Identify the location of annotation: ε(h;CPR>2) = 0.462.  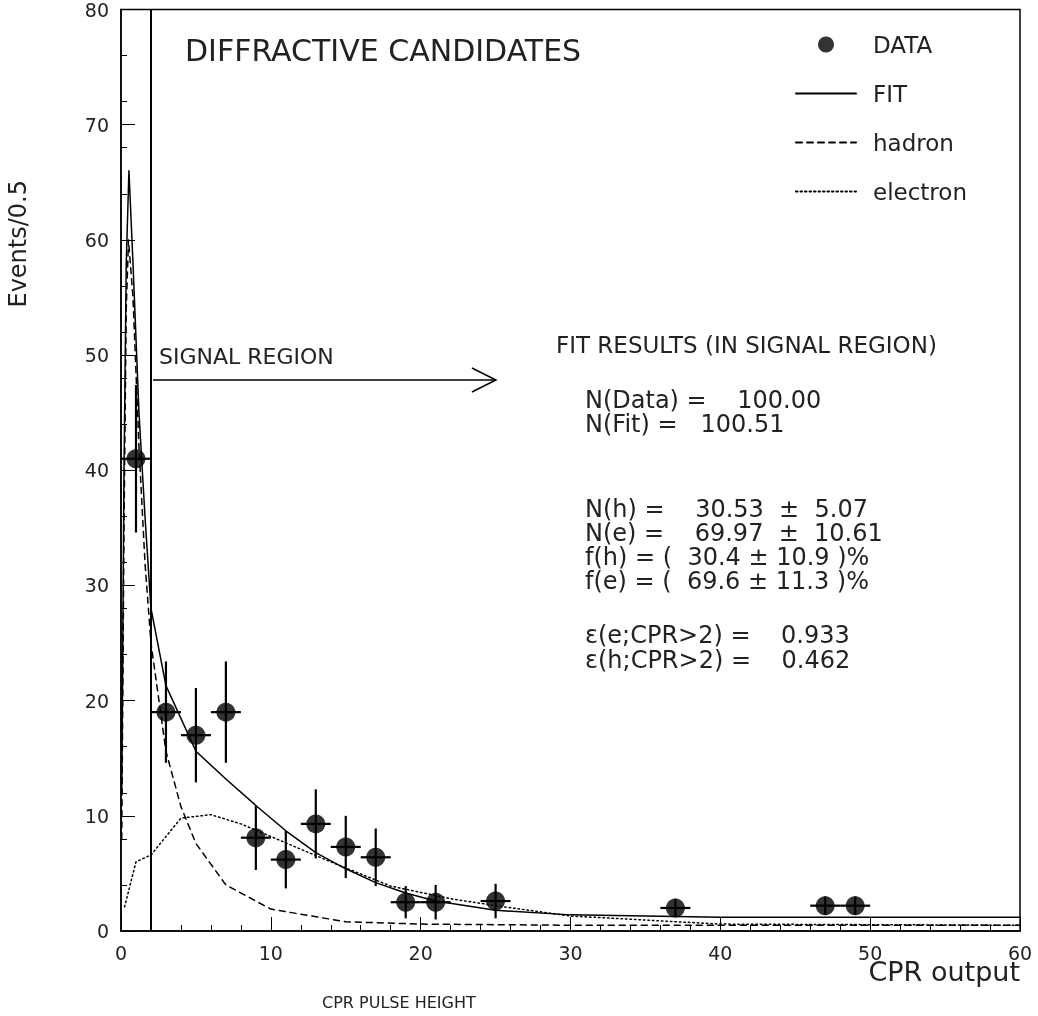
(718, 660).